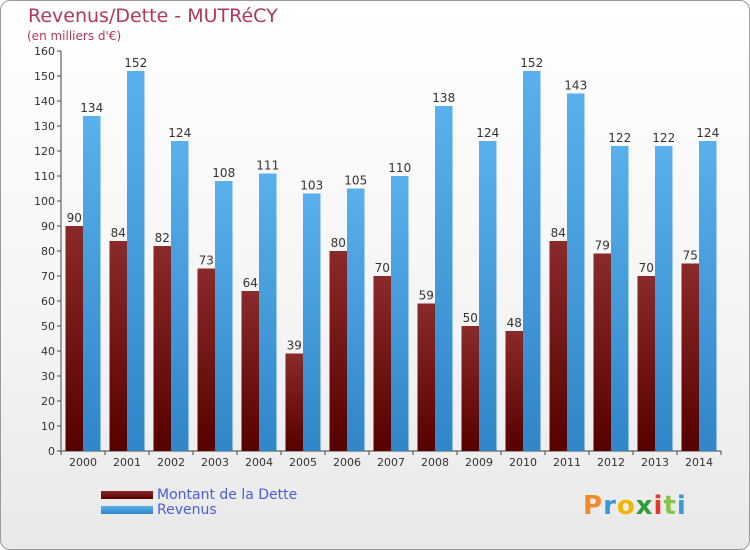 The image size is (750, 550). Describe the element at coordinates (479, 462) in the screenshot. I see `x-tick-label: 2009` at that location.